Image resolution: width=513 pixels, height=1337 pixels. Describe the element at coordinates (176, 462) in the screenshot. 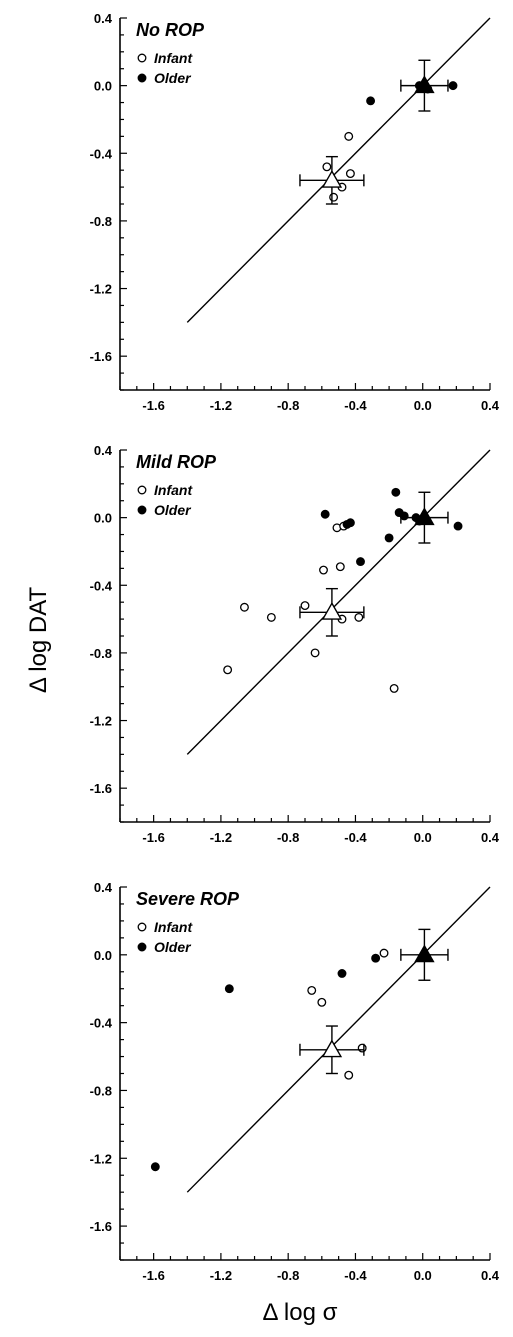

I see `panel-title: Mild ROP` at that location.